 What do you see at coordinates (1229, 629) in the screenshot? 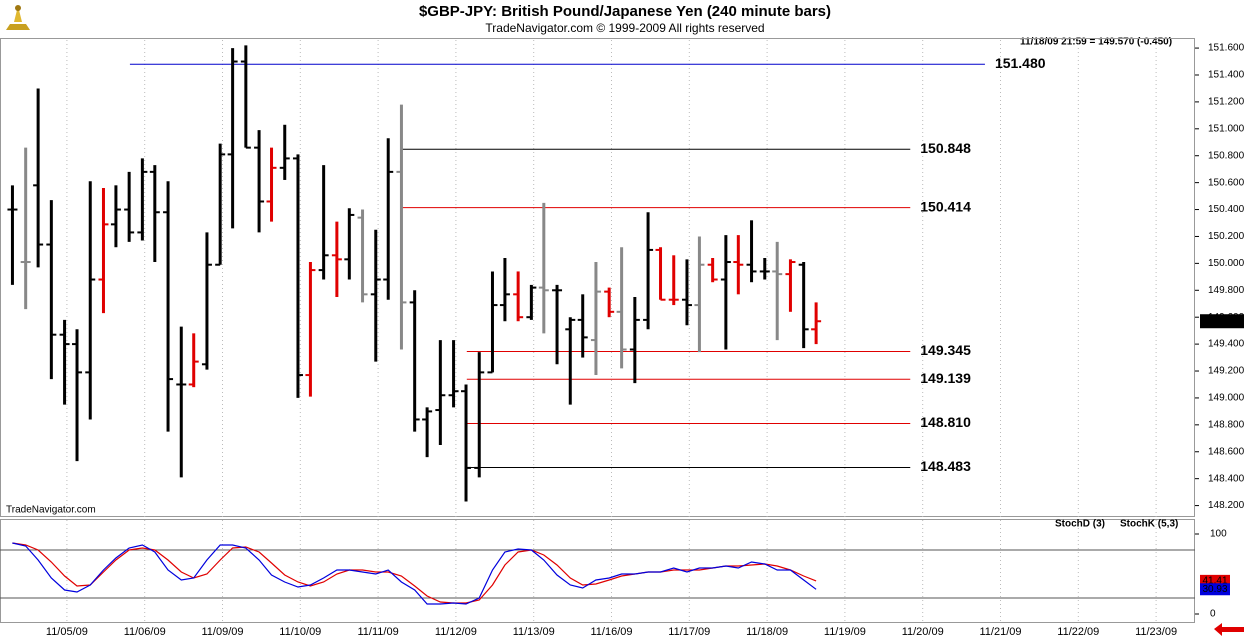
I see `scroll-arrow` at bounding box center [1229, 629].